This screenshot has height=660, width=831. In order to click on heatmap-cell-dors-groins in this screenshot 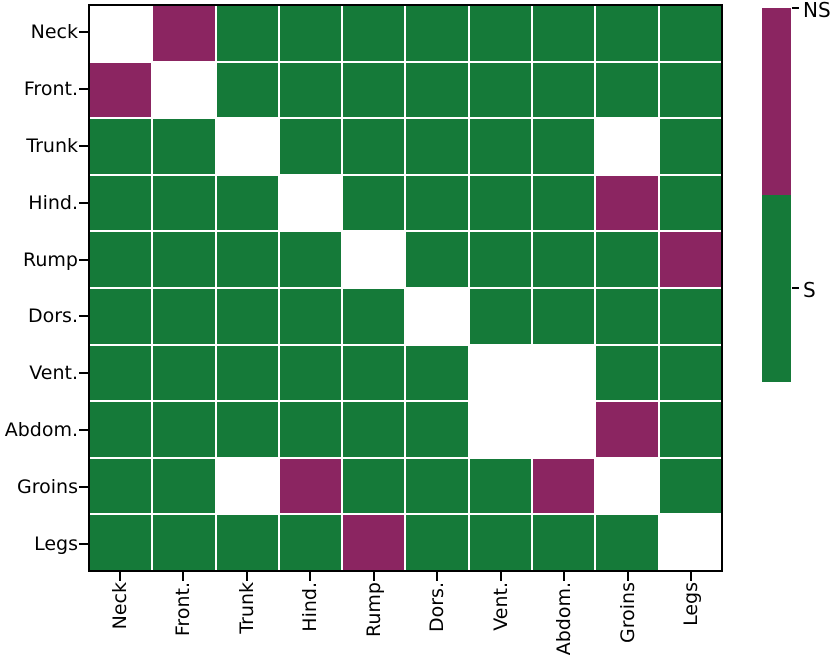, I will do `click(627, 316)`.